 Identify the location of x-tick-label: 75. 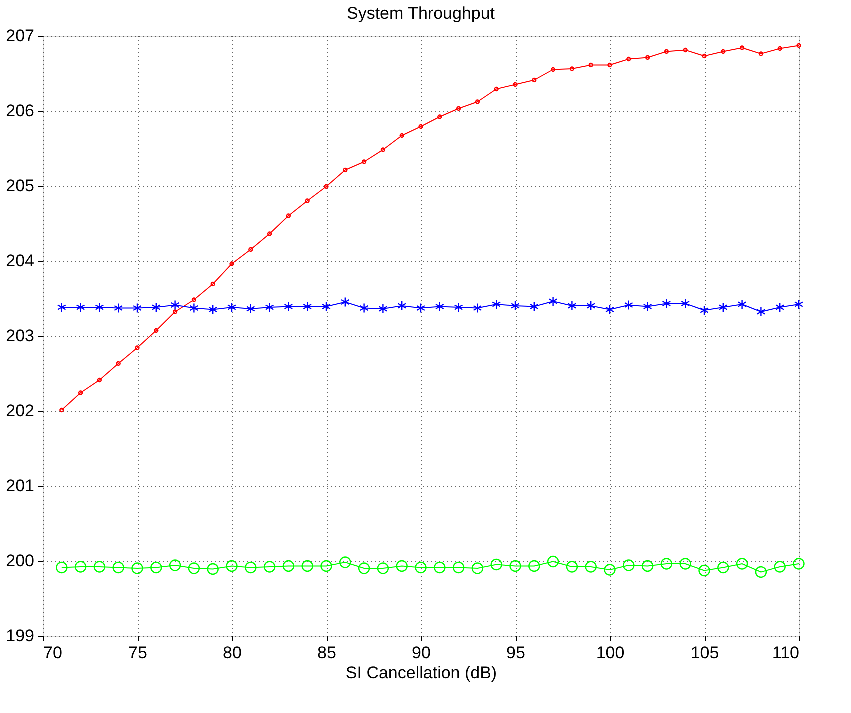
(138, 653).